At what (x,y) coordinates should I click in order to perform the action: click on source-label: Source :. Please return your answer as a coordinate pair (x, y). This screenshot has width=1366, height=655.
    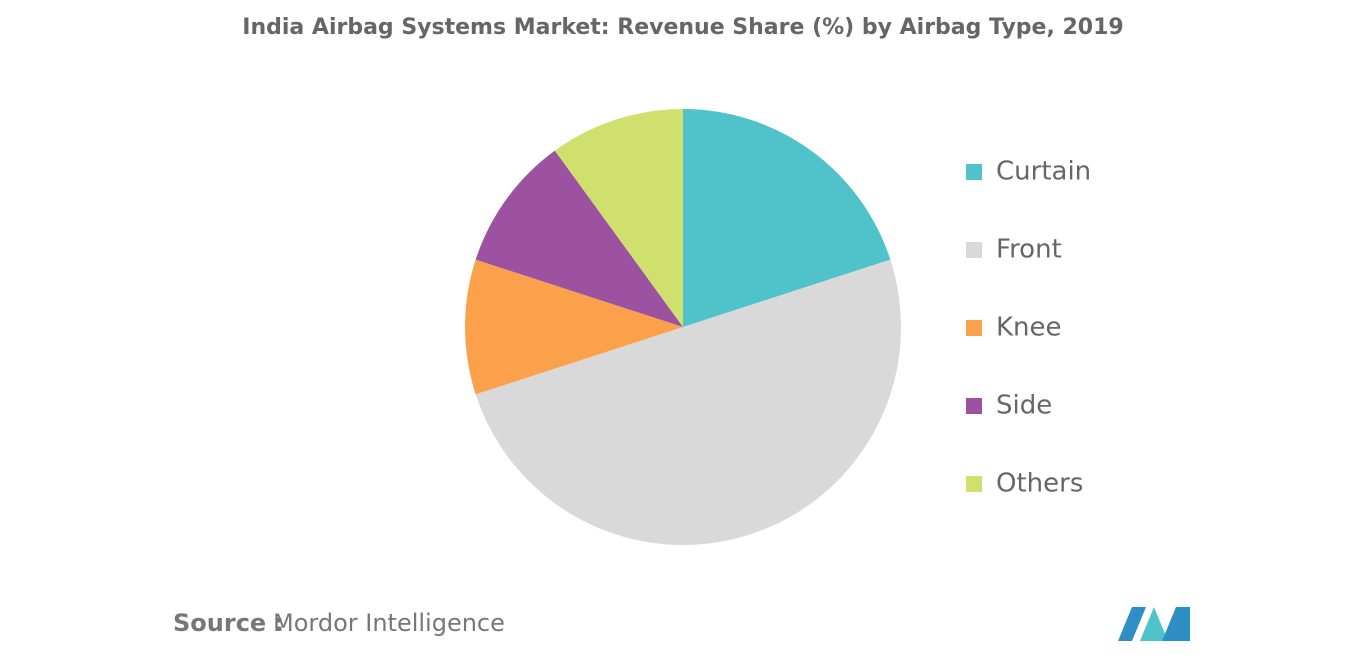
    Looking at the image, I should click on (228, 623).